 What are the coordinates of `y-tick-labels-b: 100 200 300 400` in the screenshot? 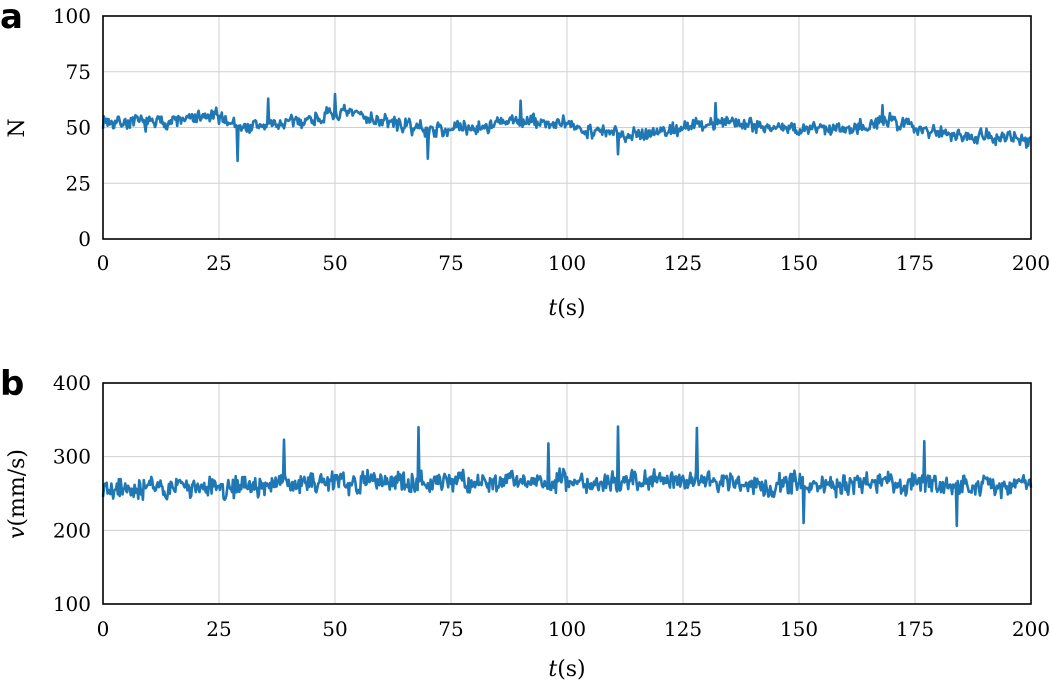 It's located at (72, 493).